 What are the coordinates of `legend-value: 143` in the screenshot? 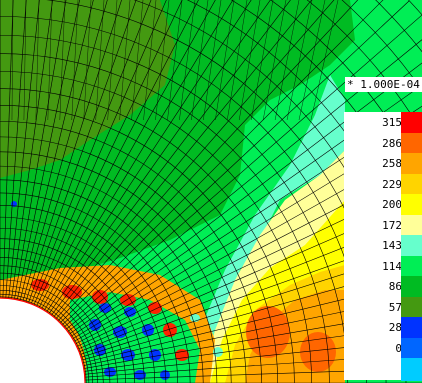 It's located at (392, 245).